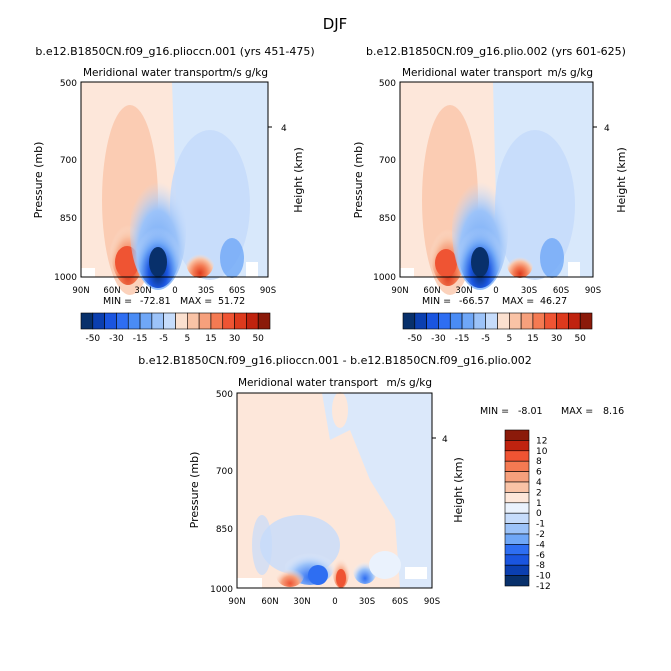 The width and height of the screenshot is (671, 671). I want to click on panel-1-ytick-500: 500, so click(68, 84).